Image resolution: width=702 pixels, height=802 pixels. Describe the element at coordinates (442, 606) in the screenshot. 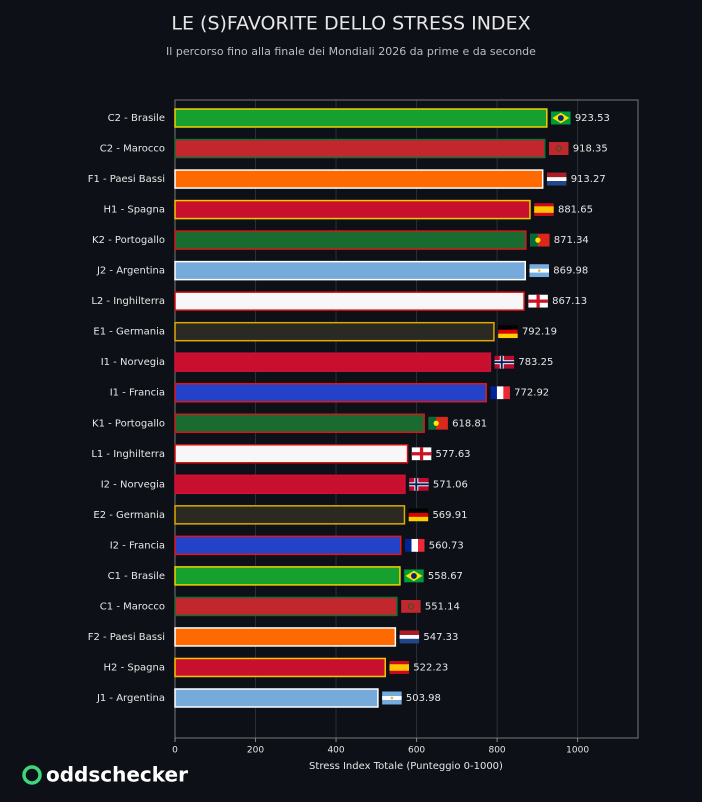

I see `value-label: 551.14` at that location.